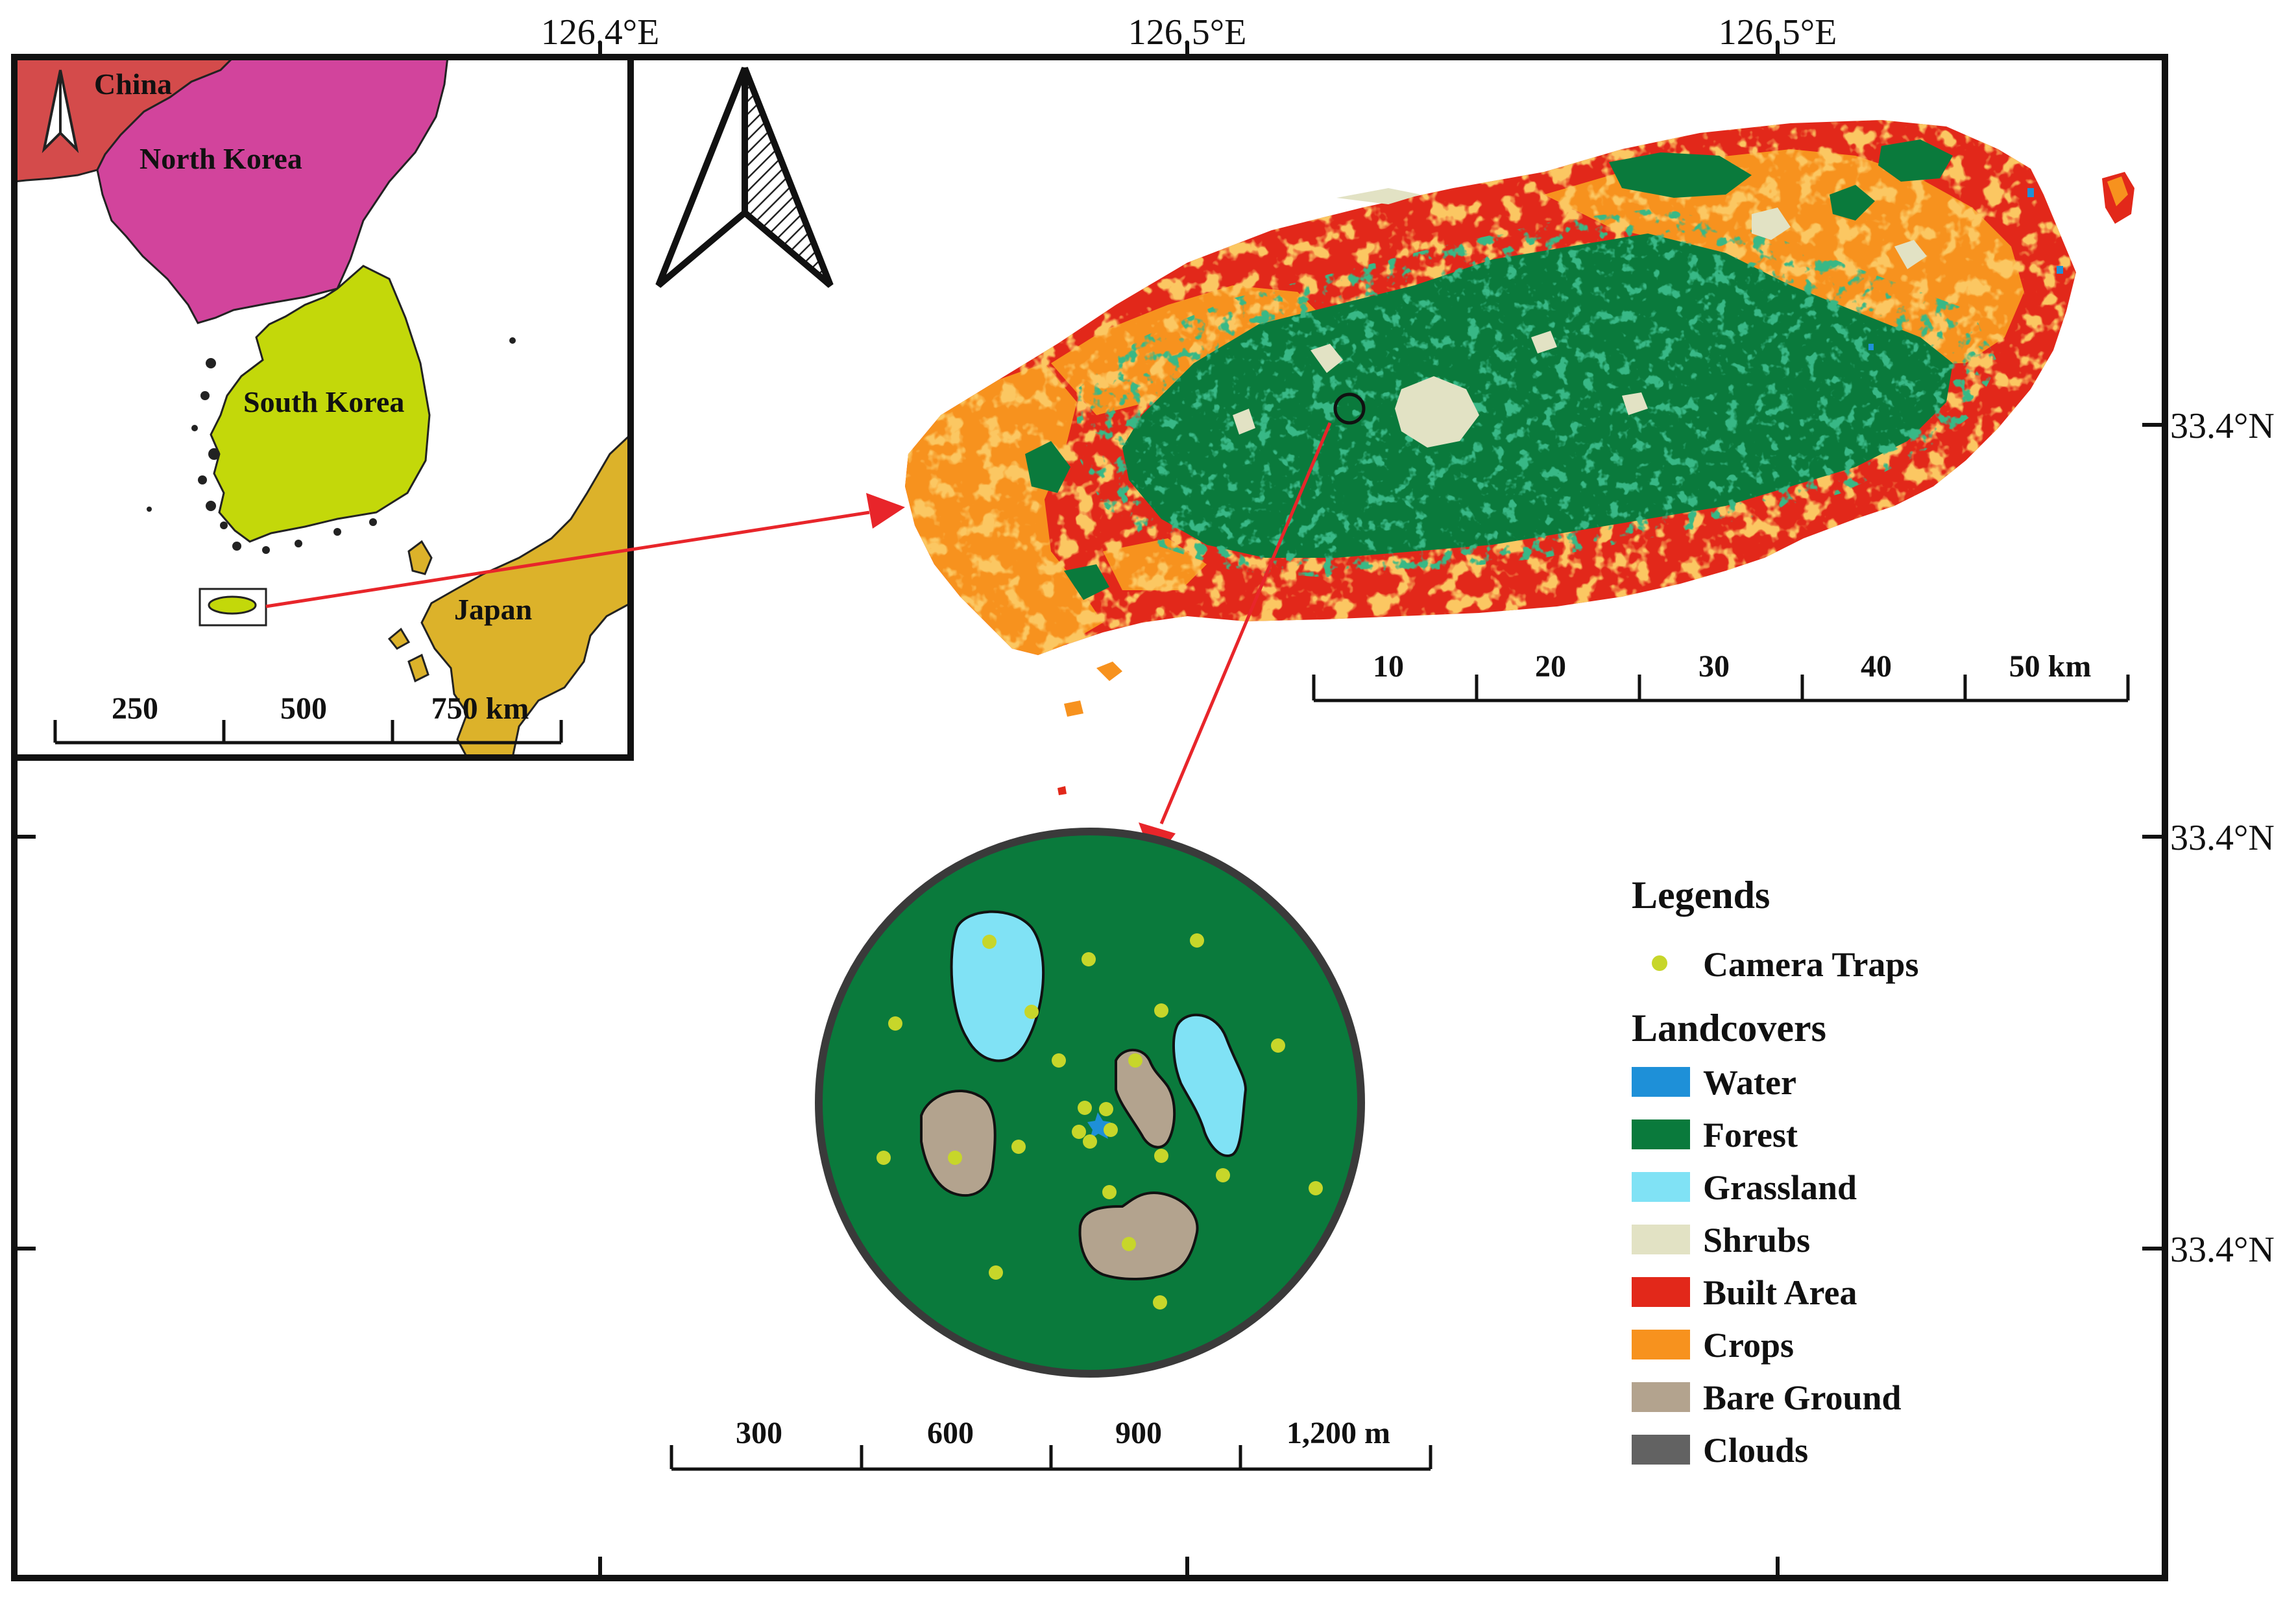 The height and width of the screenshot is (1604, 2296). I want to click on country-label: South Korea, so click(323, 401).